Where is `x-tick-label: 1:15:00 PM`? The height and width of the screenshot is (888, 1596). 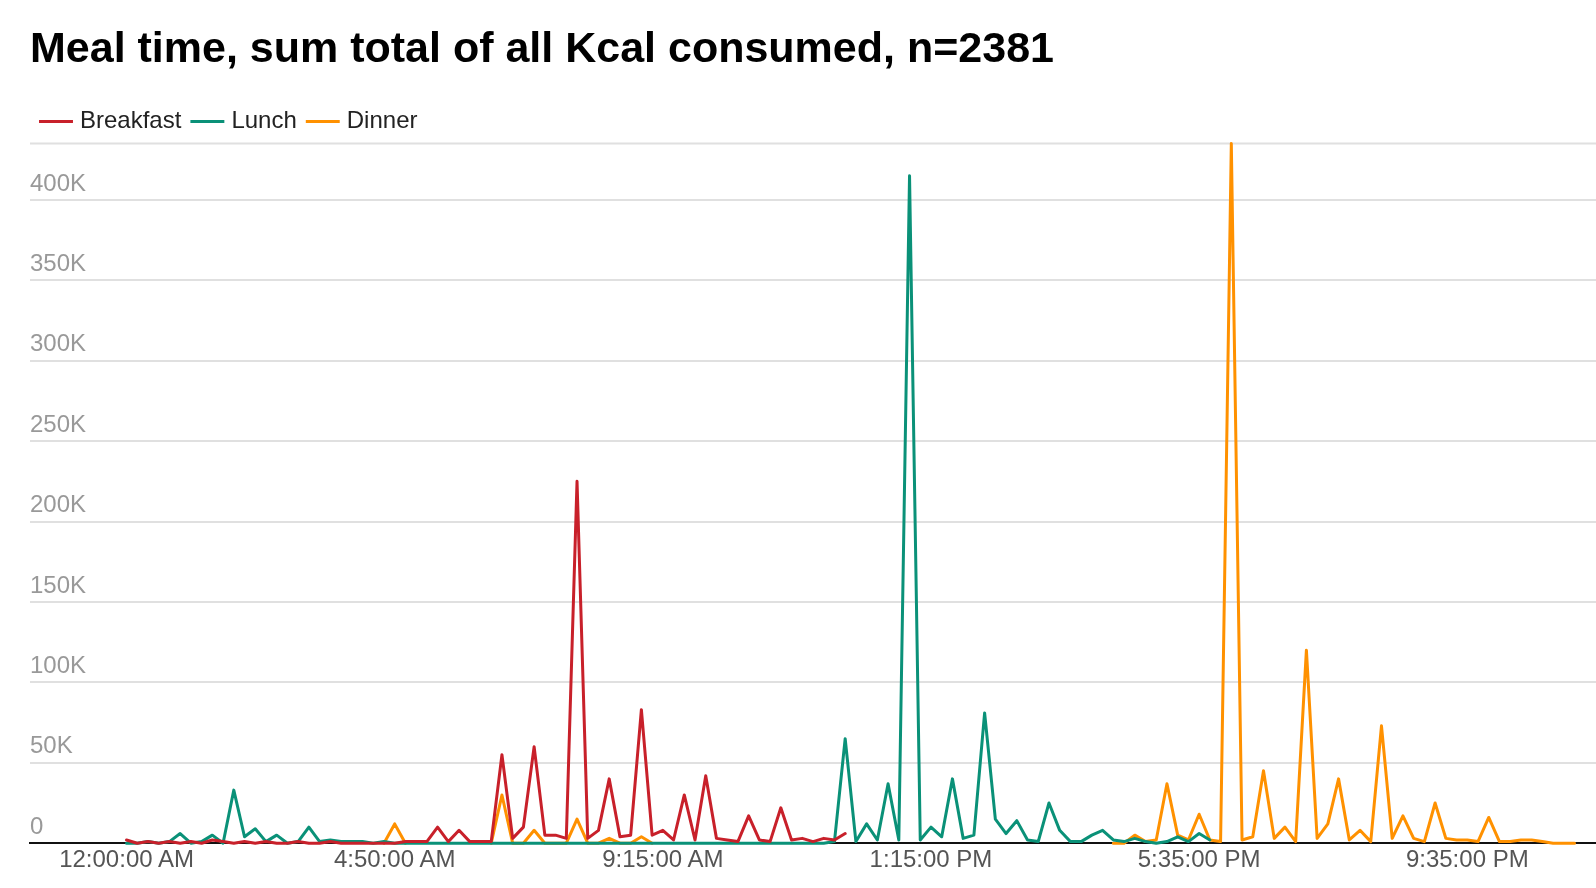 x-tick-label: 1:15:00 PM is located at coordinates (931, 859).